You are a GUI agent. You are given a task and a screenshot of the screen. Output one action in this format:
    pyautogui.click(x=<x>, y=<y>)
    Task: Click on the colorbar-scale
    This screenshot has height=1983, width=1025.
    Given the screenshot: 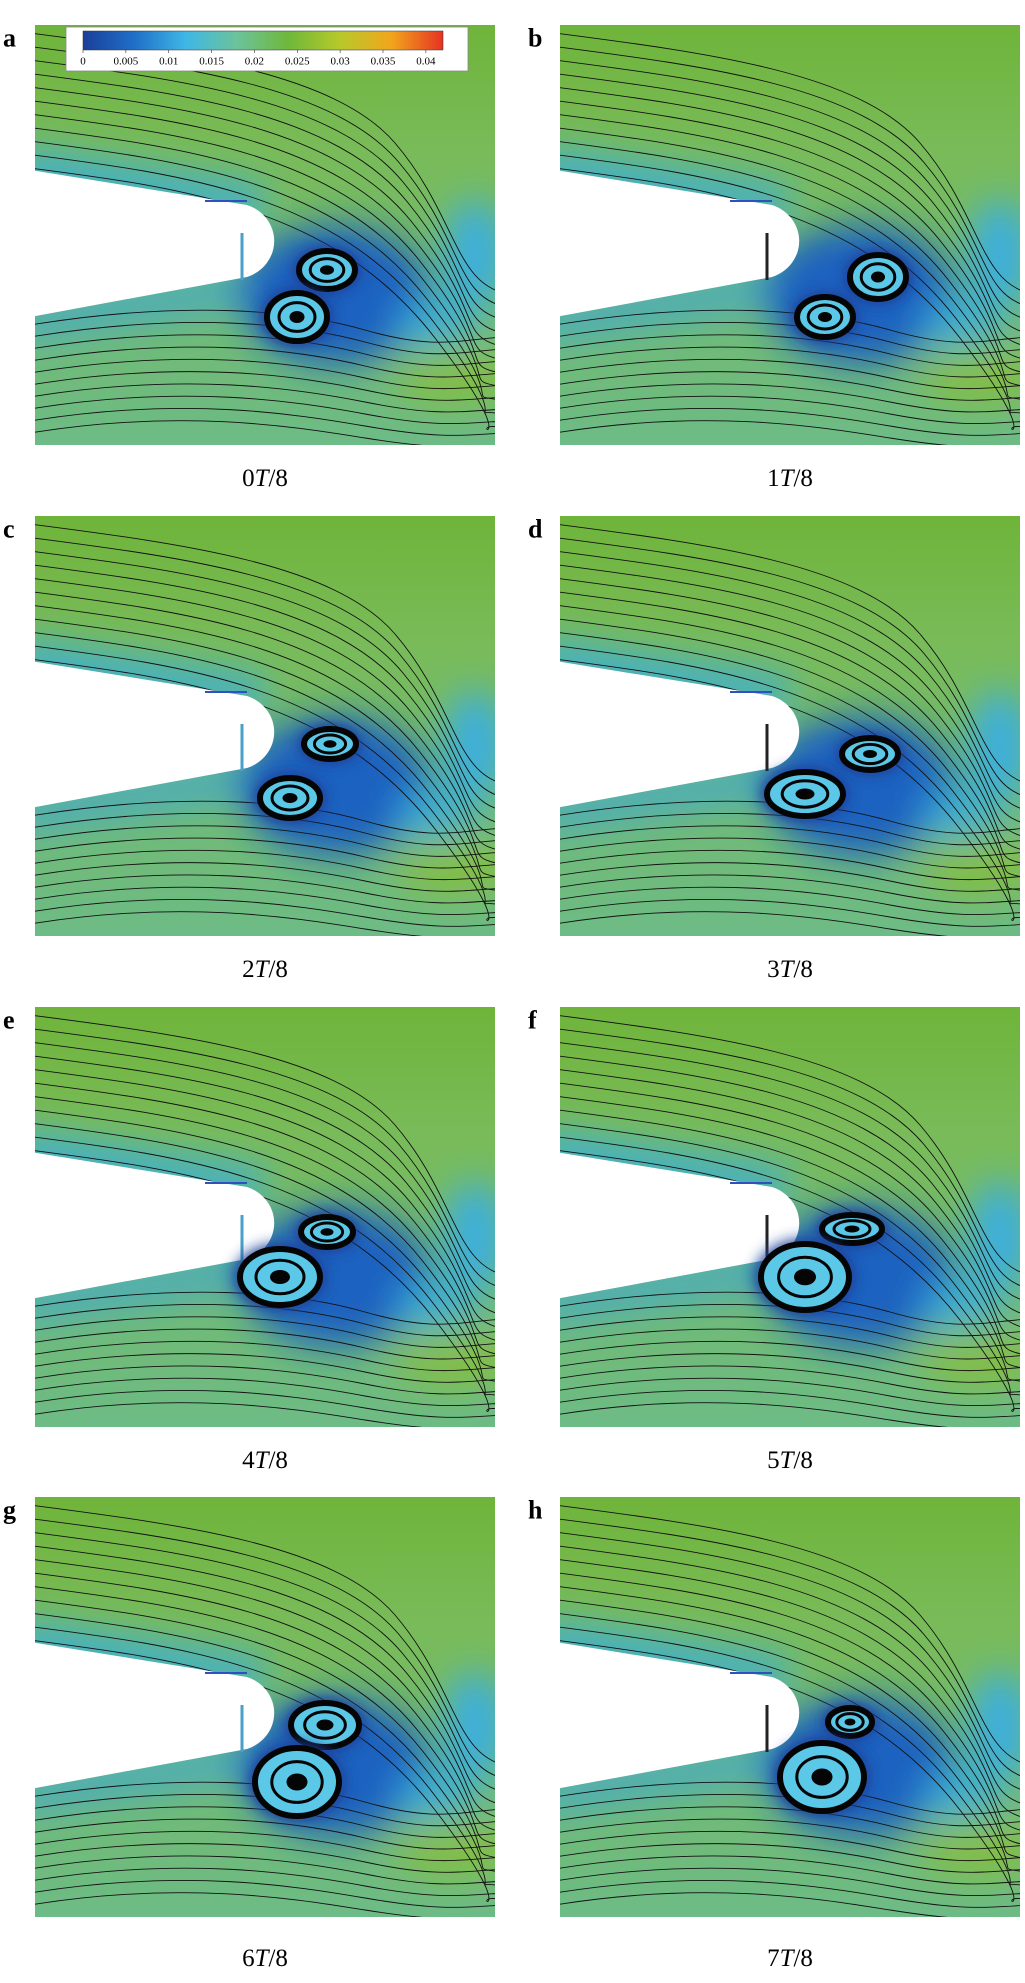 What is the action you would take?
    pyautogui.click(x=263, y=40)
    